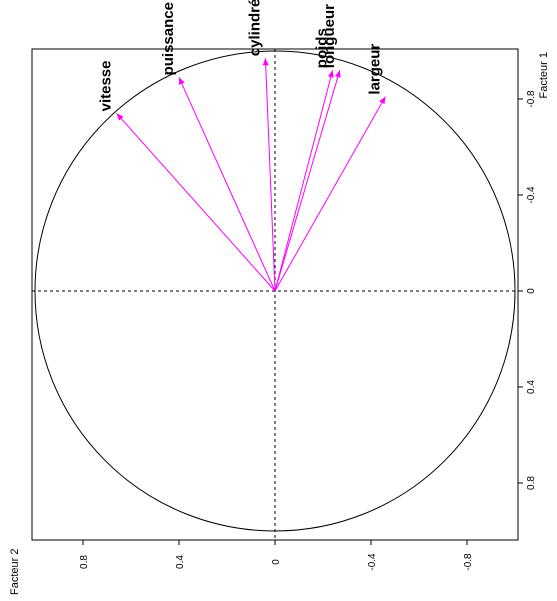 The image size is (557, 601). Describe the element at coordinates (468, 562) in the screenshot. I see `ytick-label: -0.8` at that location.